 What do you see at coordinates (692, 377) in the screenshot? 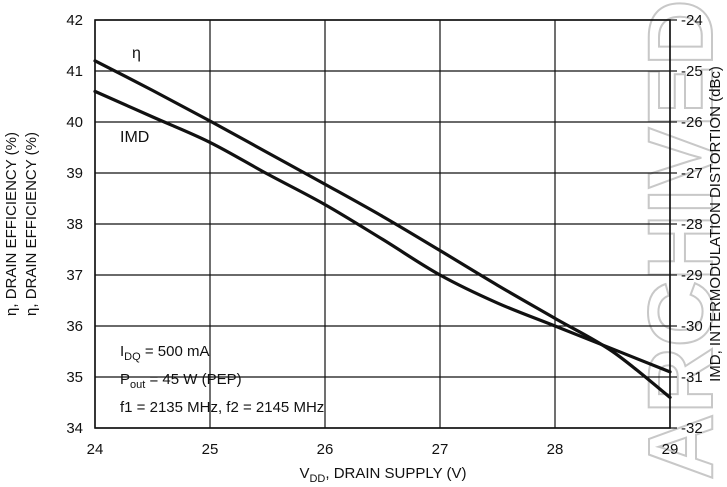
I see `y-right-tick-label: -31` at bounding box center [692, 377].